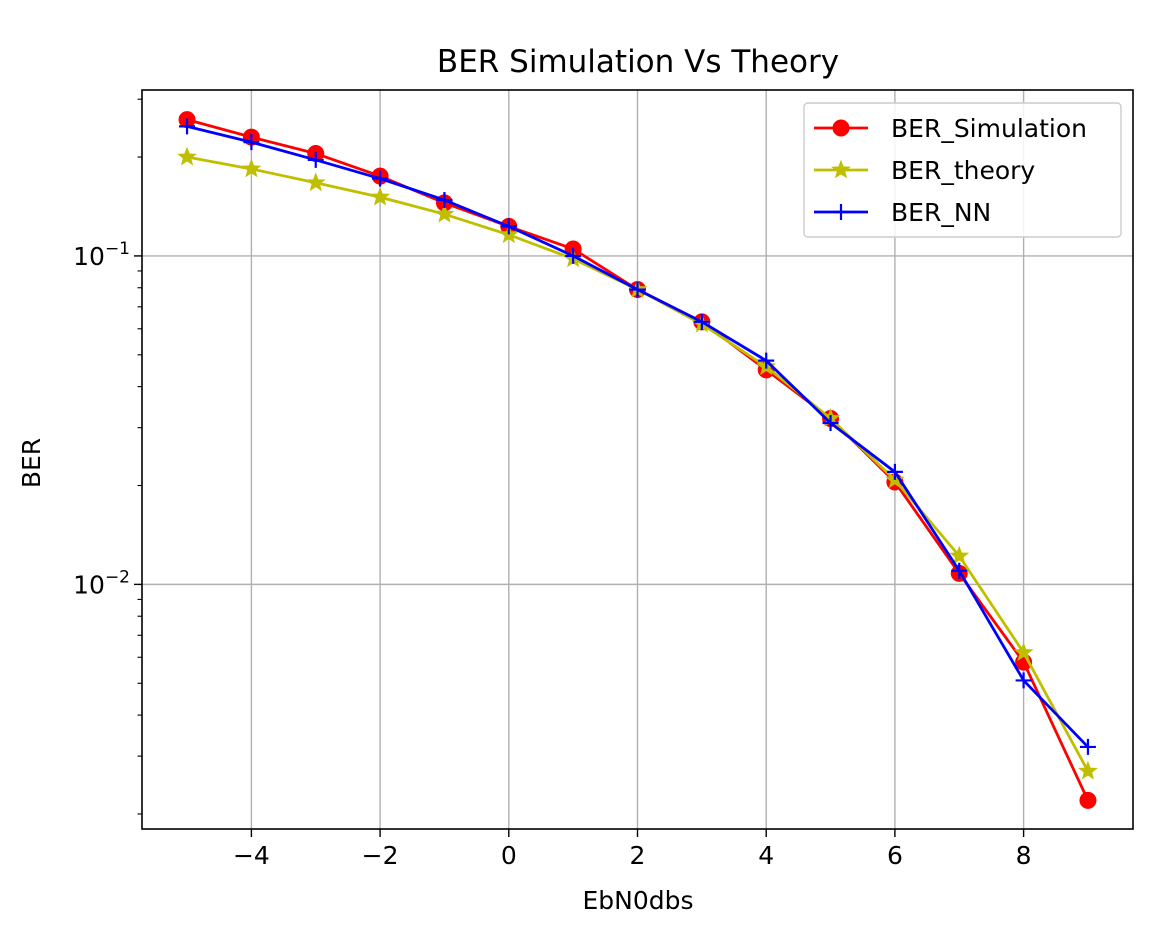 The height and width of the screenshot is (928, 1170). I want to click on legend-swatch-marker-ber-nn, so click(841, 212).